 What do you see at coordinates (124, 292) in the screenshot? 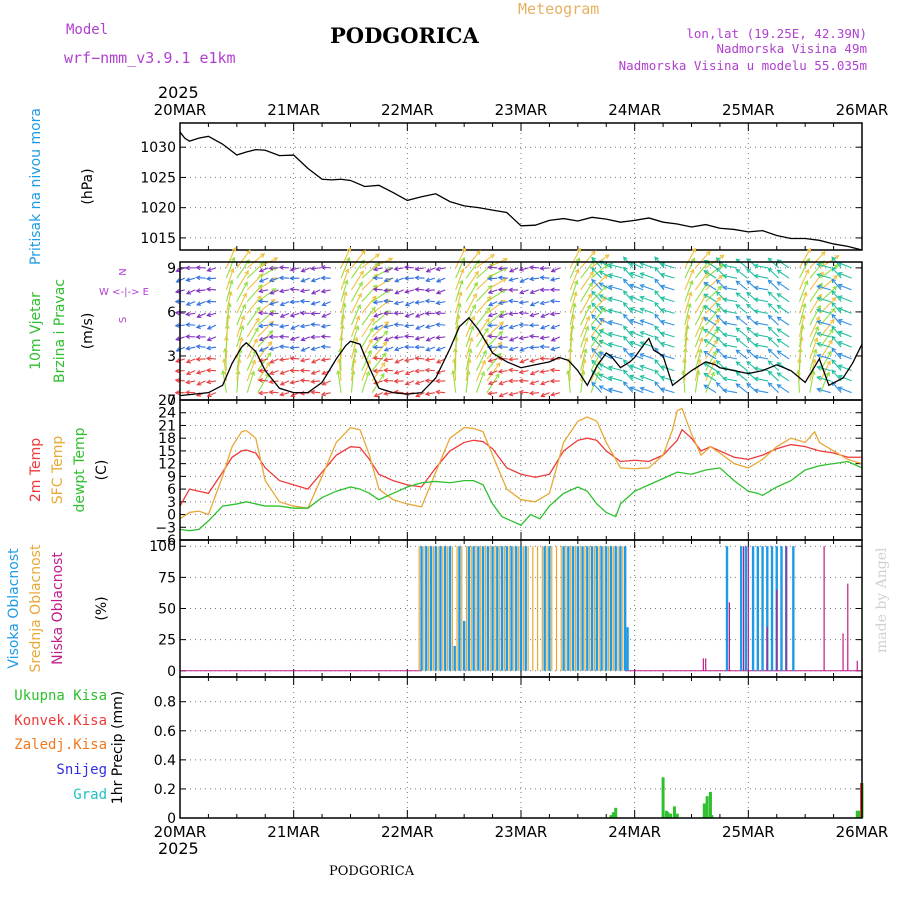
I see `wind-legend-we: W <-|-> E` at bounding box center [124, 292].